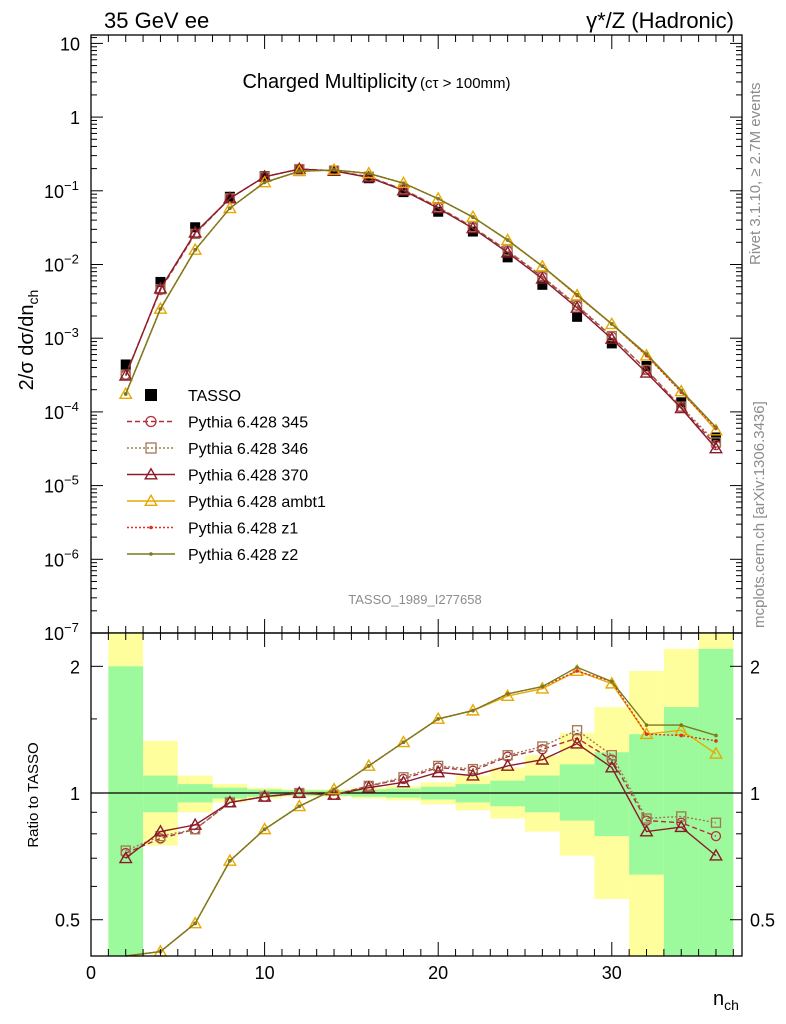 This screenshot has height=1024, width=786. I want to click on header-right: γ*/Z (Hadronic), so click(660, 20).